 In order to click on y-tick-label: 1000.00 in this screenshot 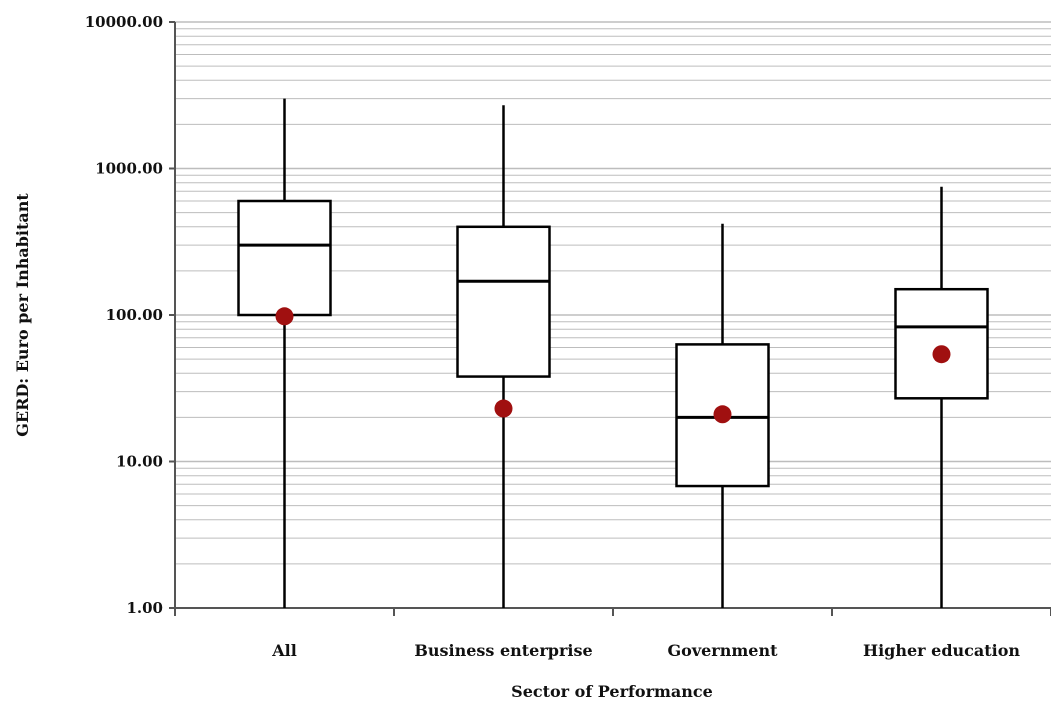, I will do `click(129, 169)`.